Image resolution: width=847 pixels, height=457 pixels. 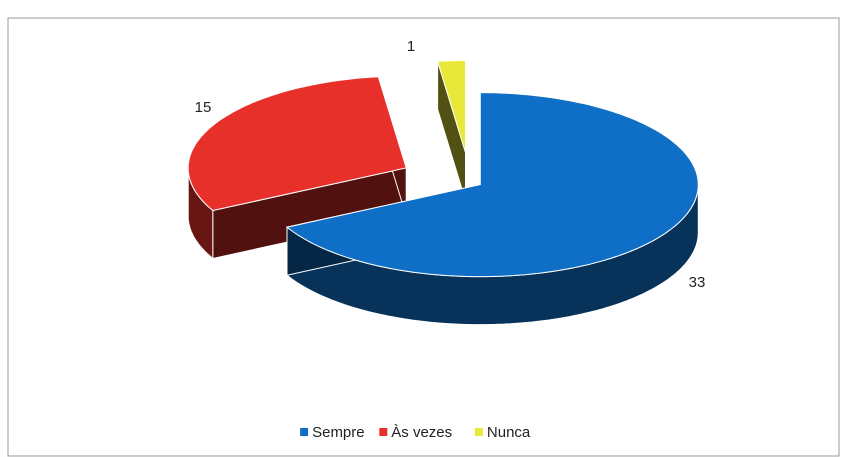 I want to click on legend: Sempre Às vezes Nunca, so click(x=415, y=432).